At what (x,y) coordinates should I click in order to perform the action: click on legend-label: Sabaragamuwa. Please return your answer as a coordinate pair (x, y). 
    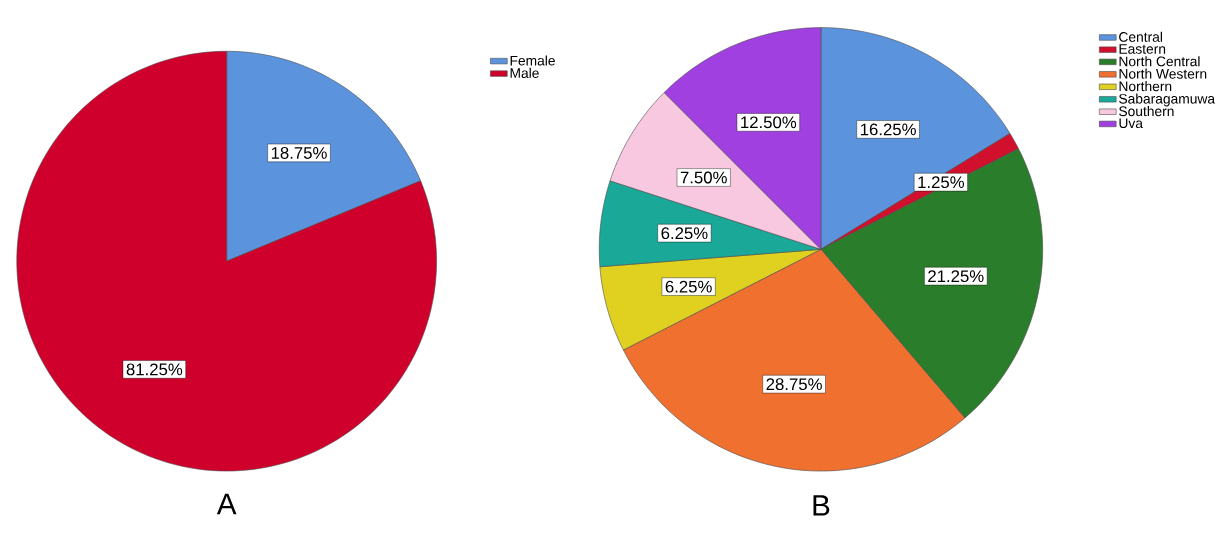
    Looking at the image, I should click on (1167, 100).